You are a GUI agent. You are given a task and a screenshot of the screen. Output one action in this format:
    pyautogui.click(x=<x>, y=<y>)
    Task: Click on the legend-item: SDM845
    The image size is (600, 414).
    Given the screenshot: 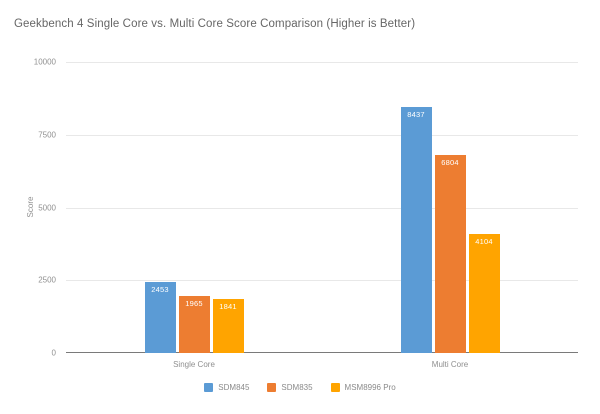 What is the action you would take?
    pyautogui.click(x=226, y=387)
    